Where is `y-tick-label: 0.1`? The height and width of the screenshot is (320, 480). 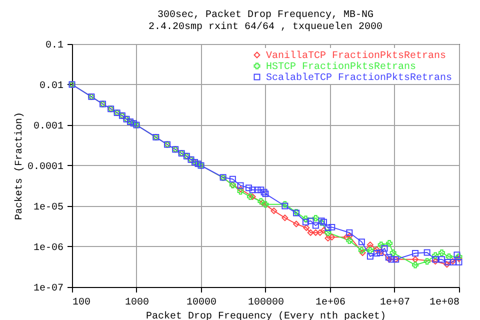
y-tick-label: 0.1 is located at coordinates (54, 46).